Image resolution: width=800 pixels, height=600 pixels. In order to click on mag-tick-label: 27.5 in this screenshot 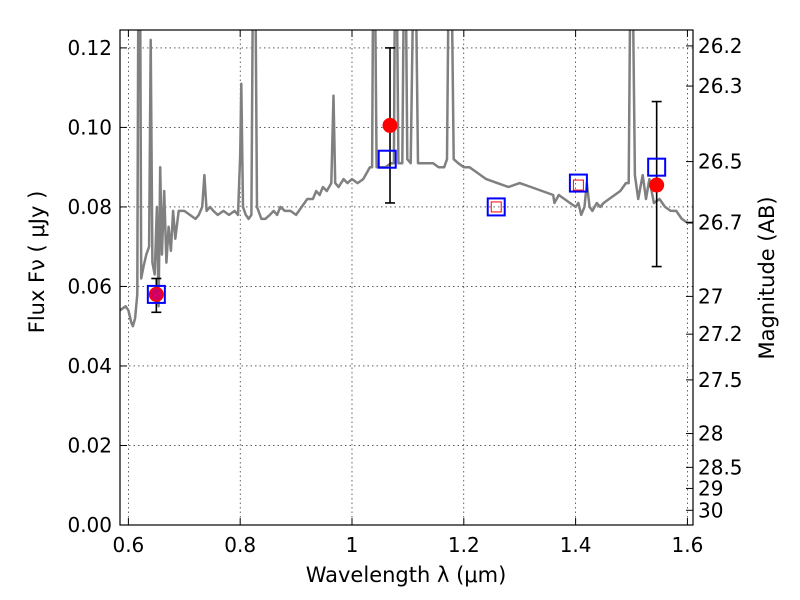, I will do `click(720, 380)`.